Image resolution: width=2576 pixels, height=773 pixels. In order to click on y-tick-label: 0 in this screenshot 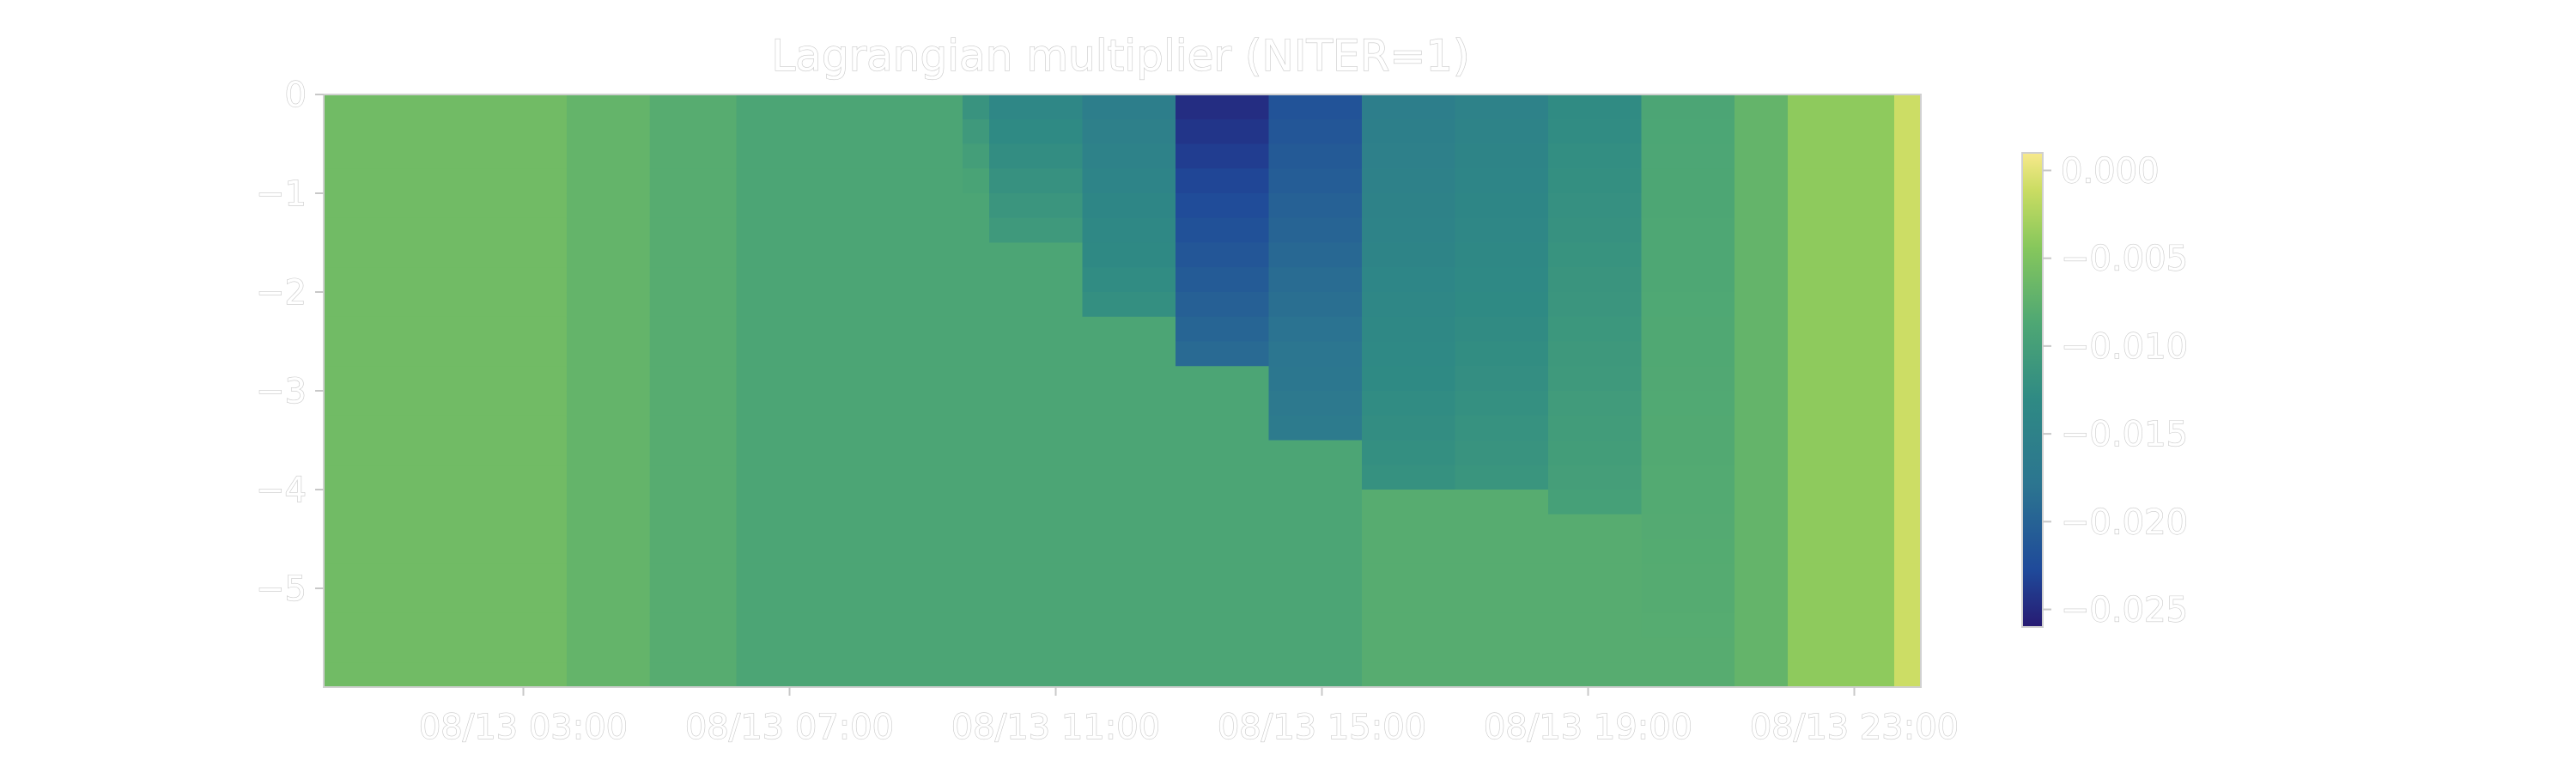, I will do `click(296, 95)`.